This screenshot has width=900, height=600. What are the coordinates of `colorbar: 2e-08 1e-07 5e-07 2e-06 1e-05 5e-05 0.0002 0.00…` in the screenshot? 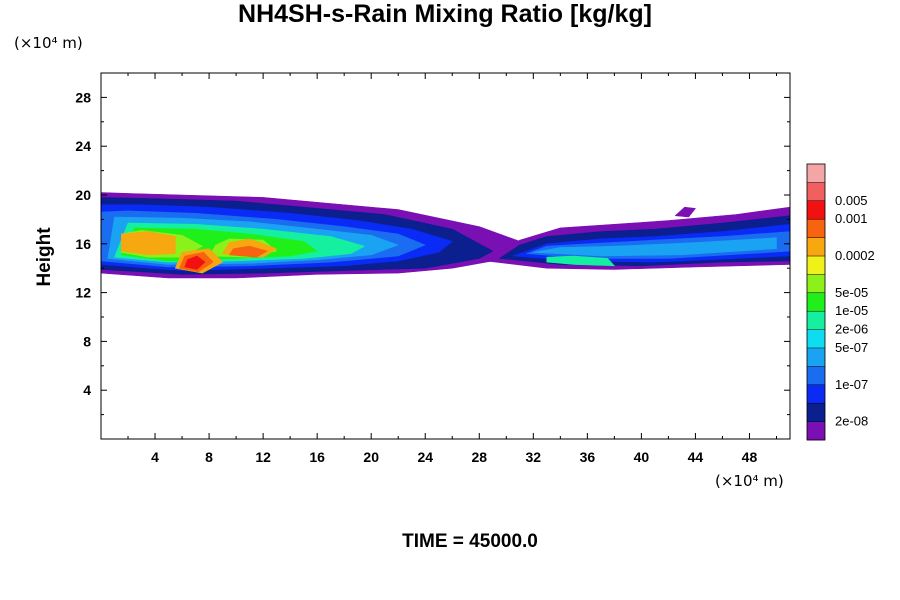 It's located at (840, 302).